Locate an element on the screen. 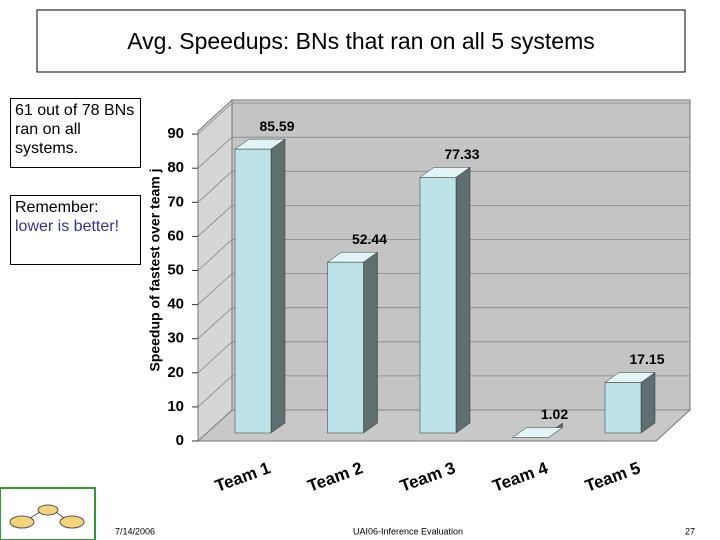 This screenshot has height=540, width=720. y-tick-label: 80 is located at coordinates (175, 167).